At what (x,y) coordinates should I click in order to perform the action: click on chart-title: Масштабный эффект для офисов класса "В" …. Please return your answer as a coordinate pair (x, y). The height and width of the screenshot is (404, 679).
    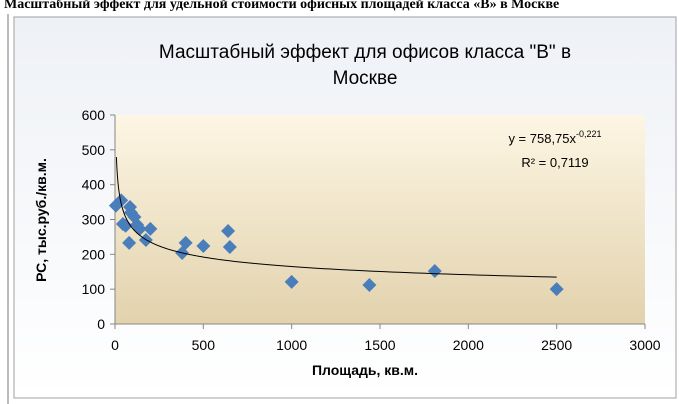
    Looking at the image, I should click on (365, 65).